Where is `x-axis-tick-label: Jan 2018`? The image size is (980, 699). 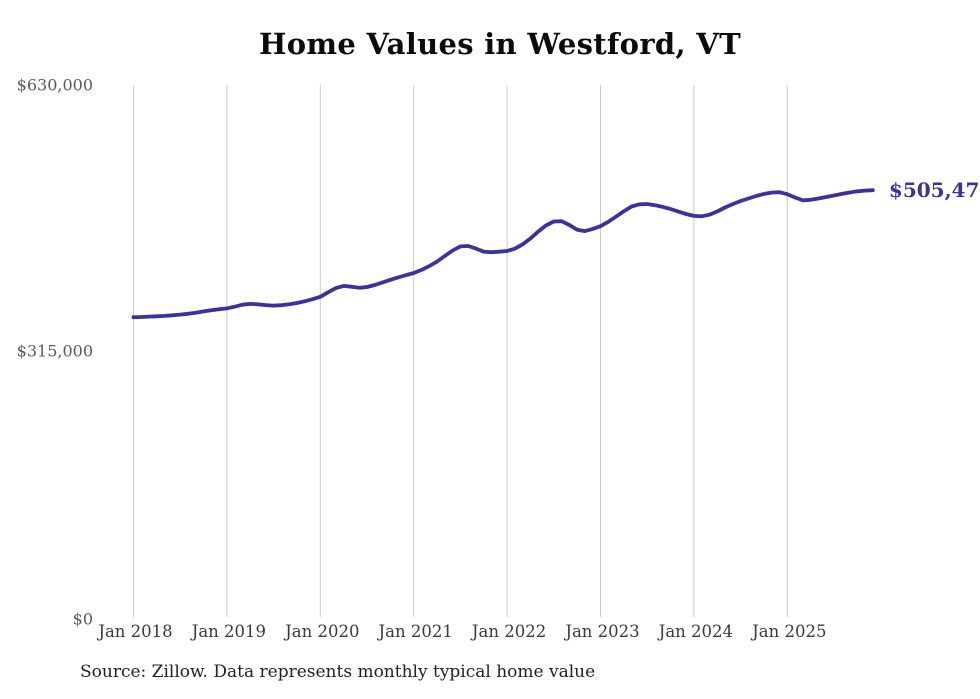
x-axis-tick-label: Jan 2018 is located at coordinates (135, 631).